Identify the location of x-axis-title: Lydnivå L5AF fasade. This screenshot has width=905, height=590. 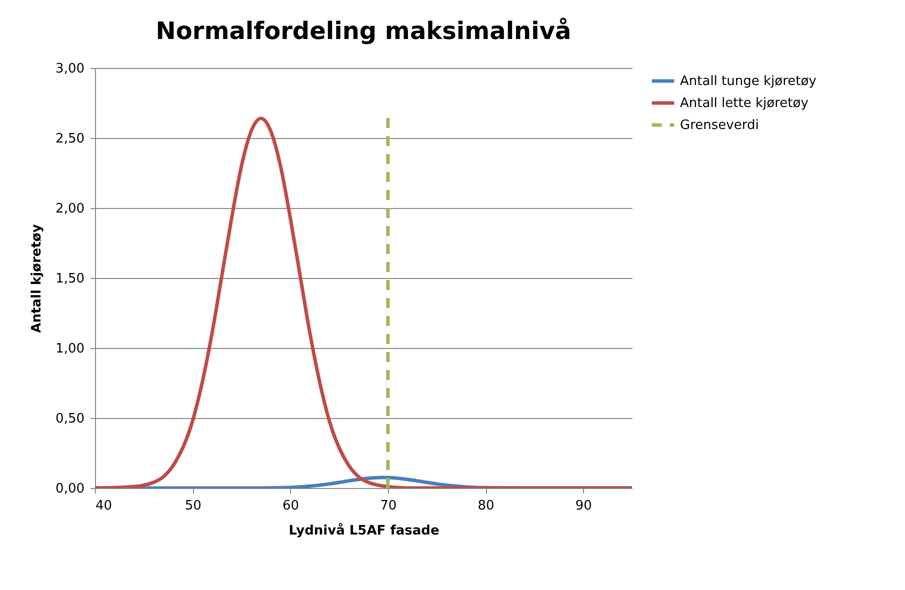
(364, 530).